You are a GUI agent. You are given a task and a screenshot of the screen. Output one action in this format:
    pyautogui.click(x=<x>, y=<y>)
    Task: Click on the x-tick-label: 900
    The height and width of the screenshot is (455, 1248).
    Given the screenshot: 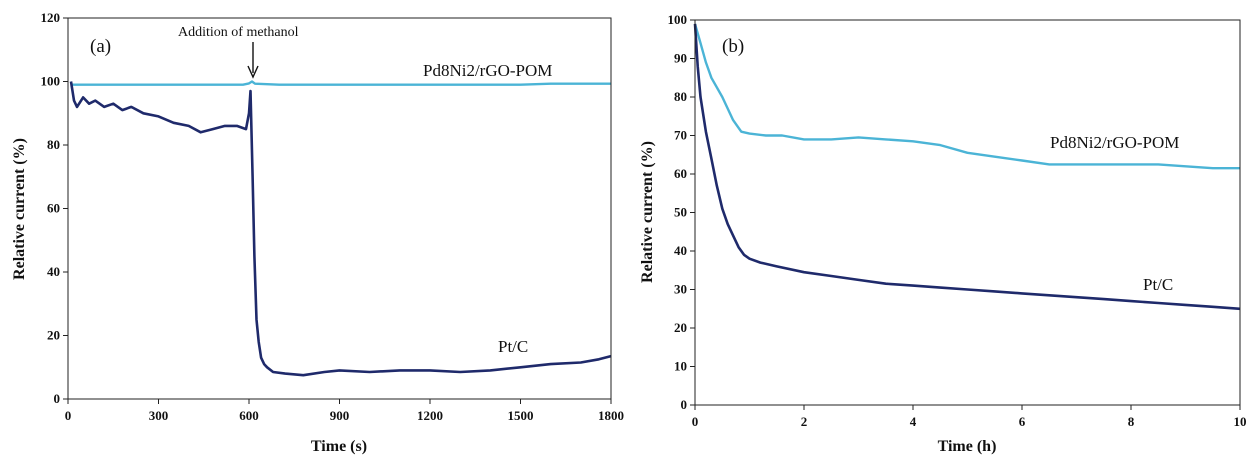 What is the action you would take?
    pyautogui.click(x=340, y=415)
    